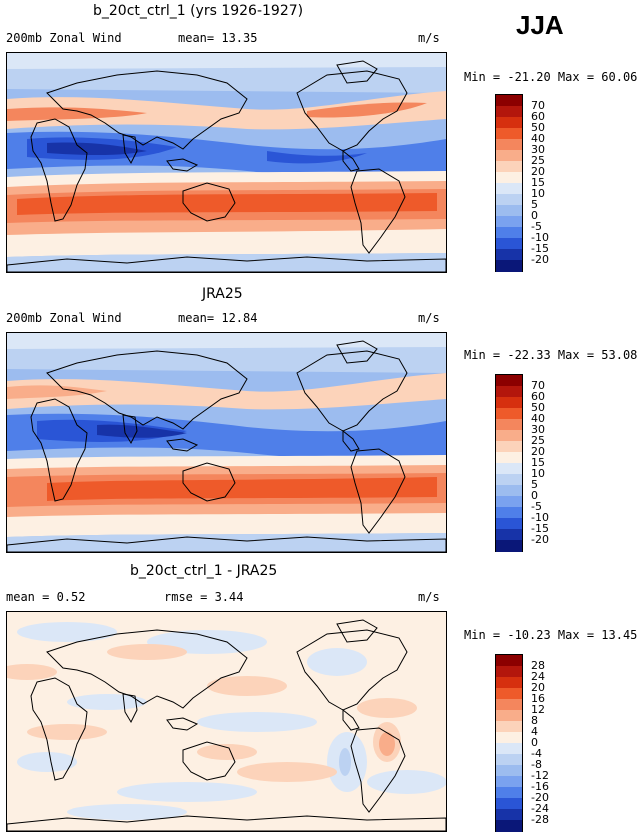 Image resolution: width=644 pixels, height=839 pixels. What do you see at coordinates (540, 775) in the screenshot?
I see `colorbar-label: -12` at bounding box center [540, 775].